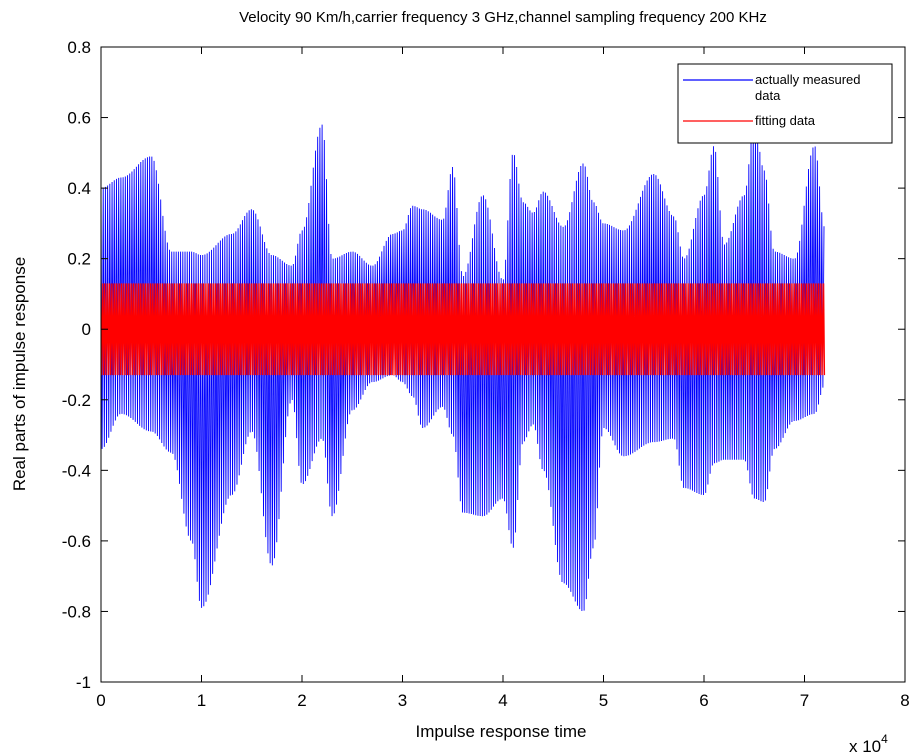  I want to click on y-tick-label: -1, so click(83, 682).